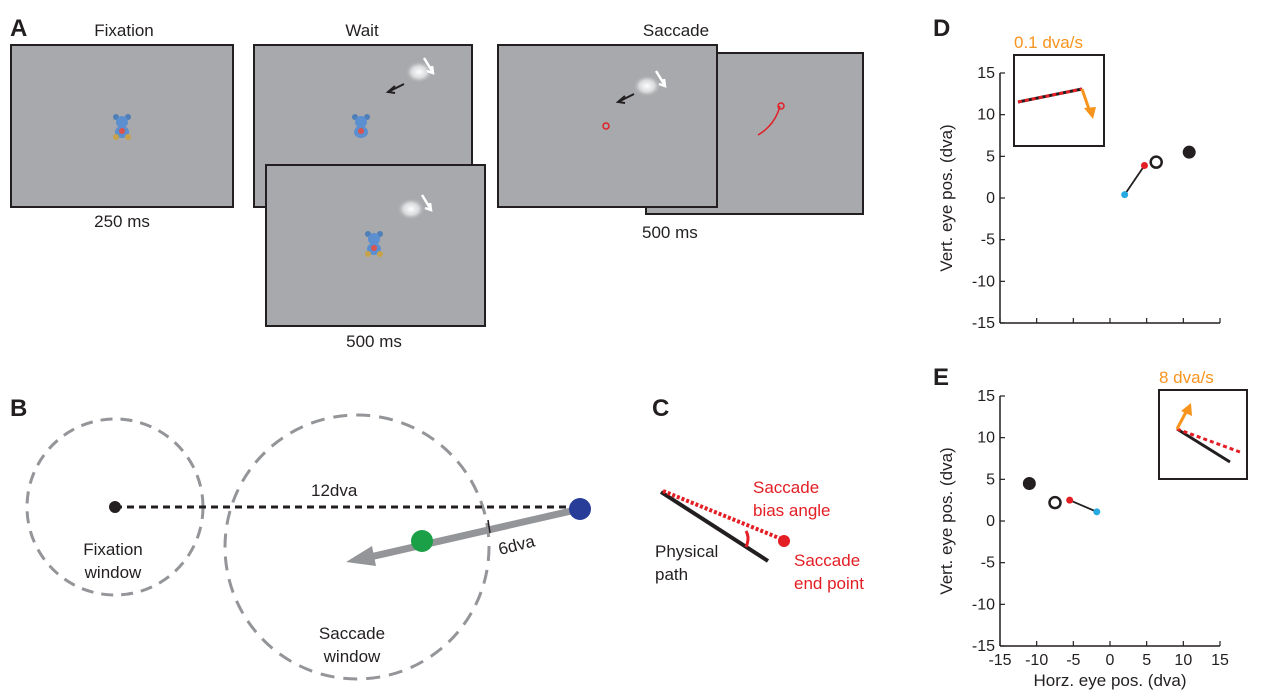 The image size is (1266, 698). Describe the element at coordinates (122, 221) in the screenshot. I see `fixation-duration: 250 ms` at that location.